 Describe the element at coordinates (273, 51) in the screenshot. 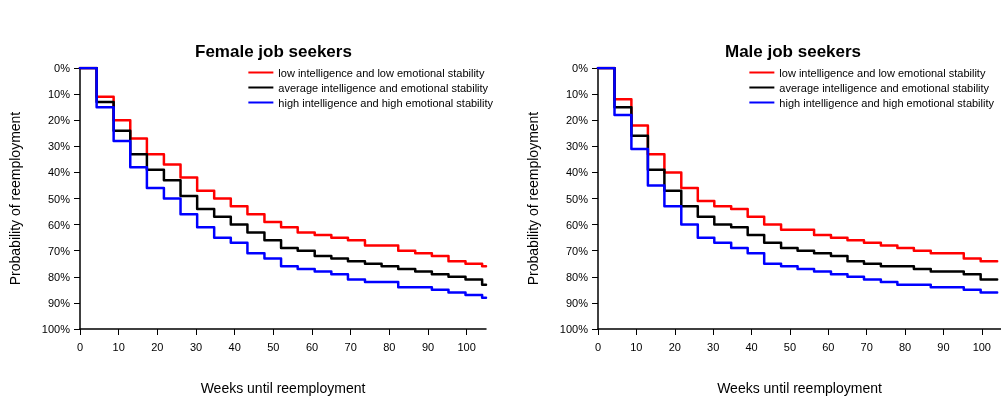

I see `chart-title: Female job seekers` at that location.